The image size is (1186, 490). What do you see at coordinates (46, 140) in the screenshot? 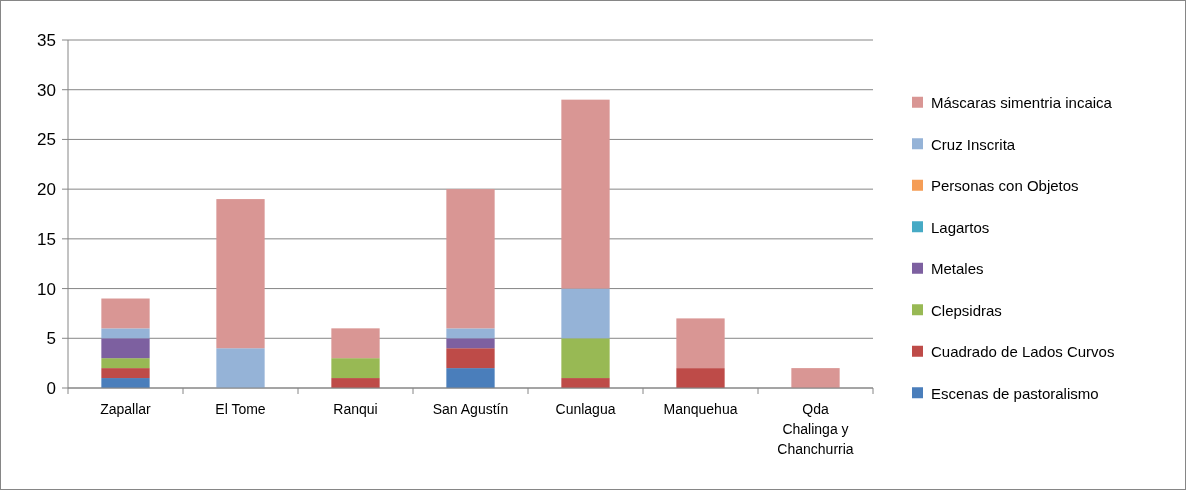
I see `y-tick-label: 25` at bounding box center [46, 140].